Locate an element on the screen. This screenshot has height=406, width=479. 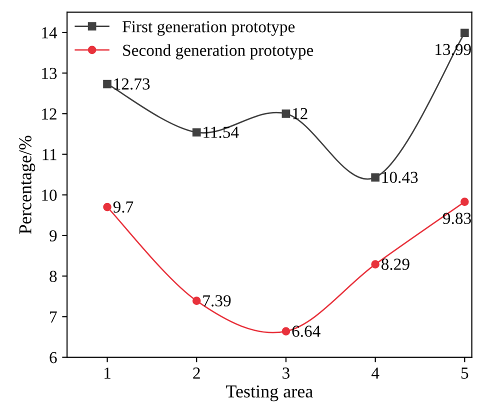
x-tick-label: 2 is located at coordinates (196, 373).